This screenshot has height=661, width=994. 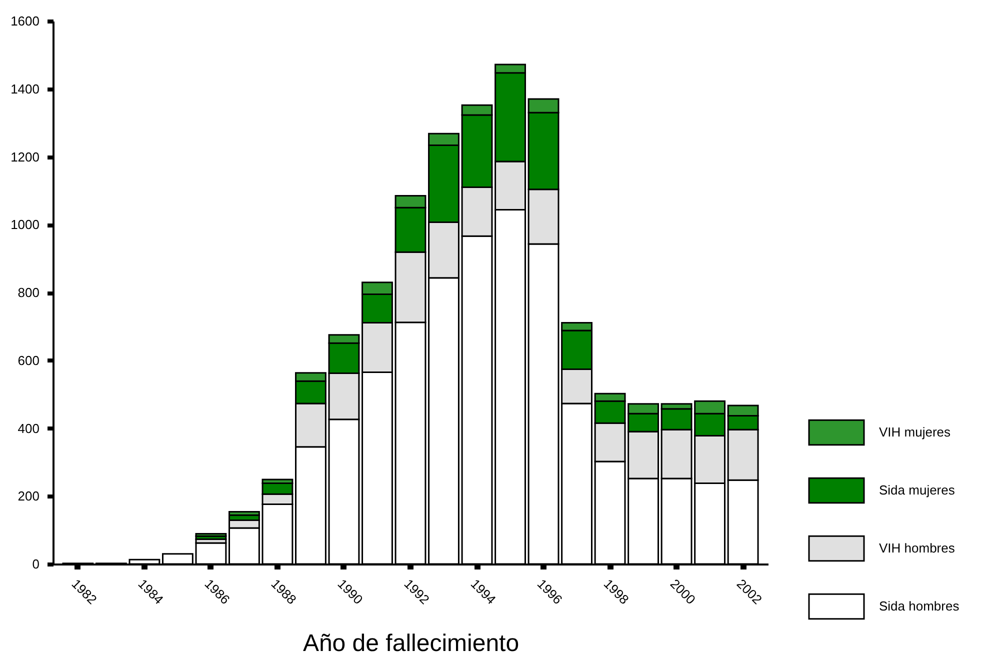 I want to click on legend-label: Sida hombres, so click(x=919, y=606).